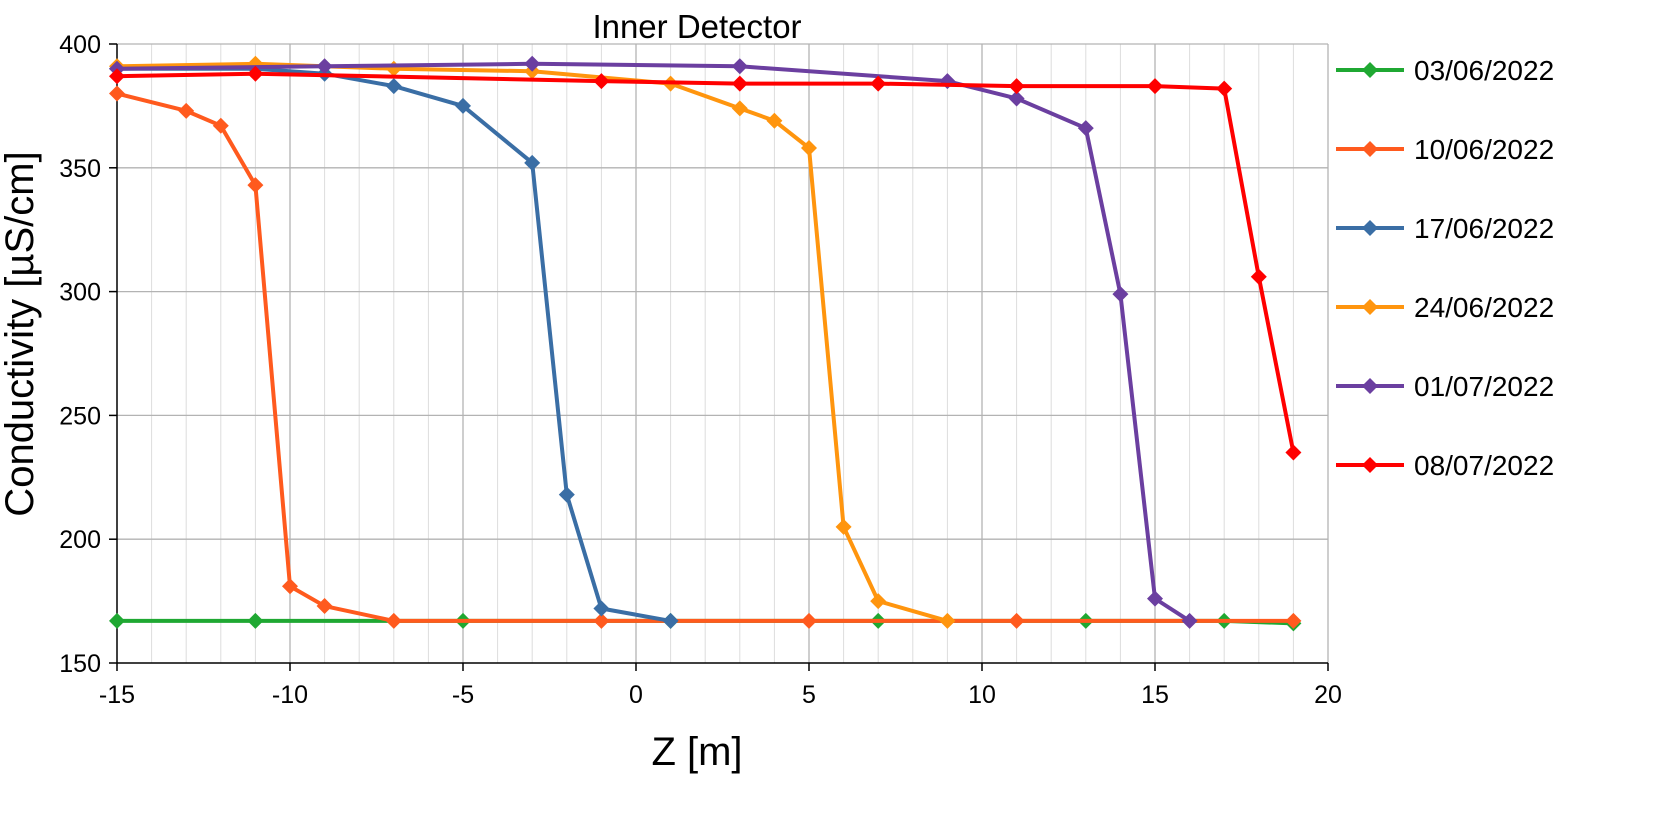 This screenshot has height=821, width=1661. What do you see at coordinates (696, 26) in the screenshot?
I see `chart-title: Inner Detector` at bounding box center [696, 26].